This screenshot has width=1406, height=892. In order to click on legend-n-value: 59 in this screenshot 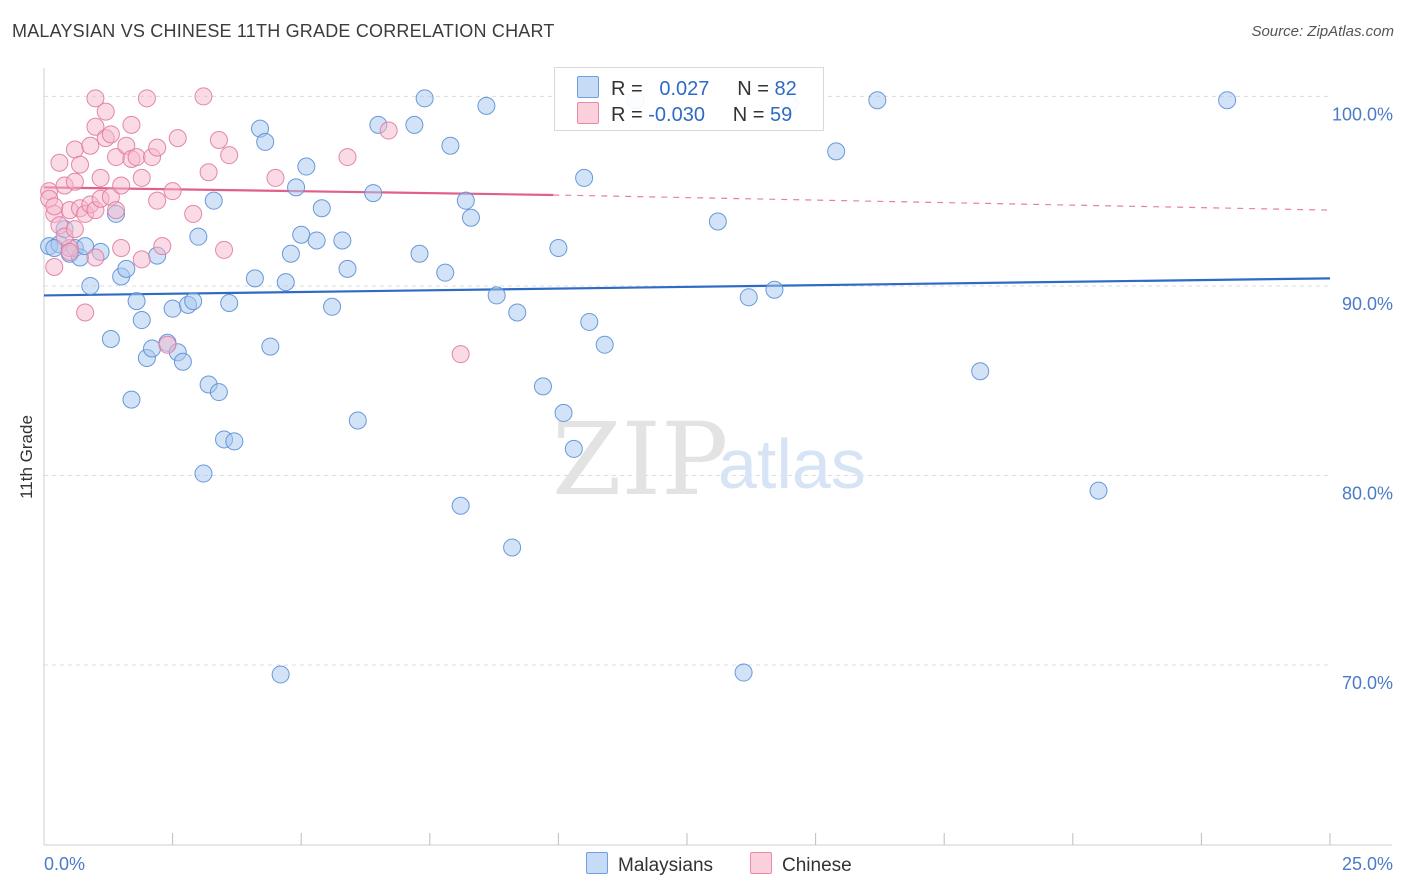, I will do `click(781, 115)`.